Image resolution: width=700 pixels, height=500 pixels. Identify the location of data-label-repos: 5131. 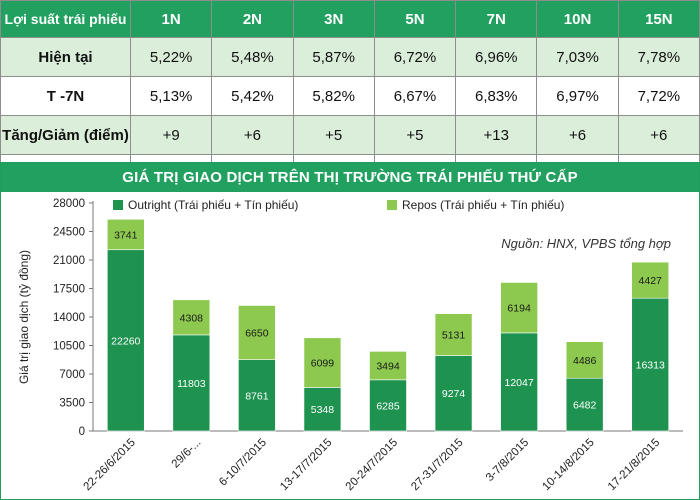
(454, 336).